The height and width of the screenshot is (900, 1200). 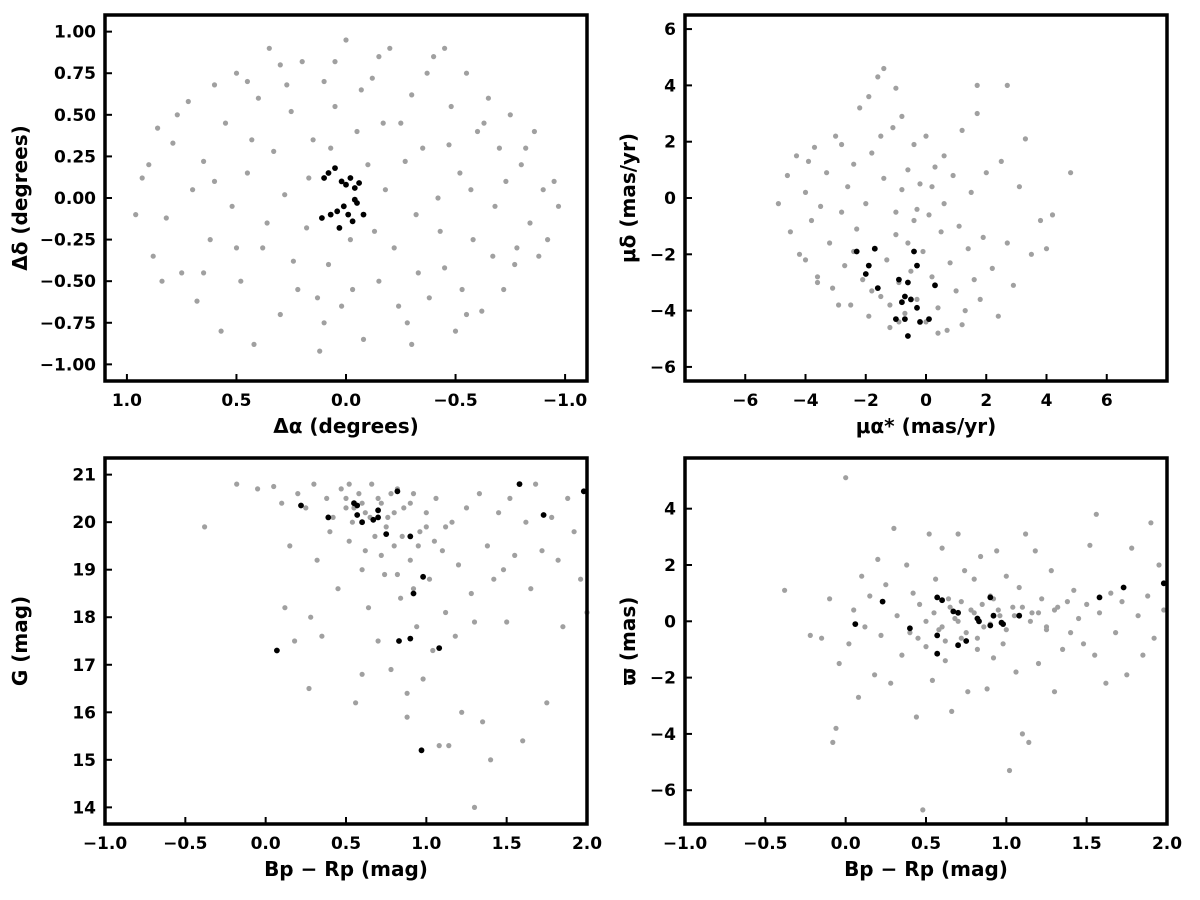 I want to click on y-tick-label: 4, so click(x=670, y=86).